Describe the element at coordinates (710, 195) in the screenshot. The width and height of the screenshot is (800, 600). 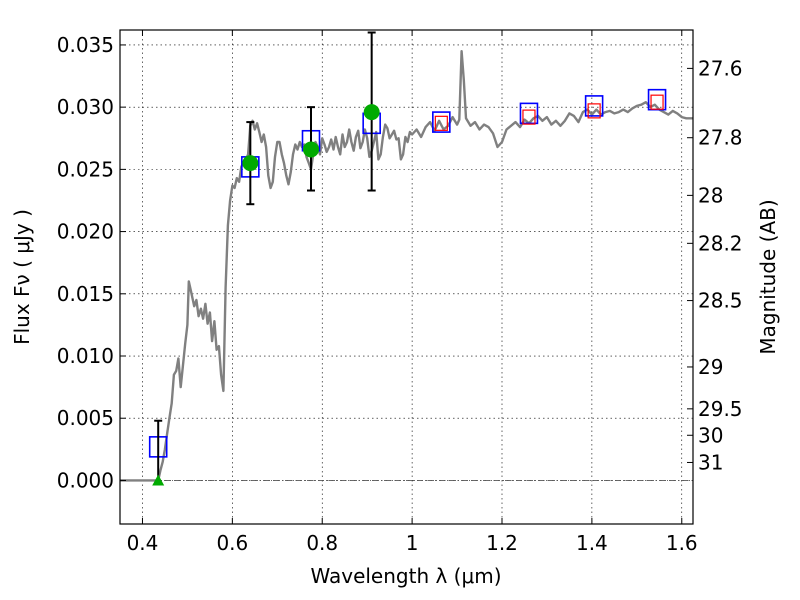
I see `mag-tick-label: 28` at that location.